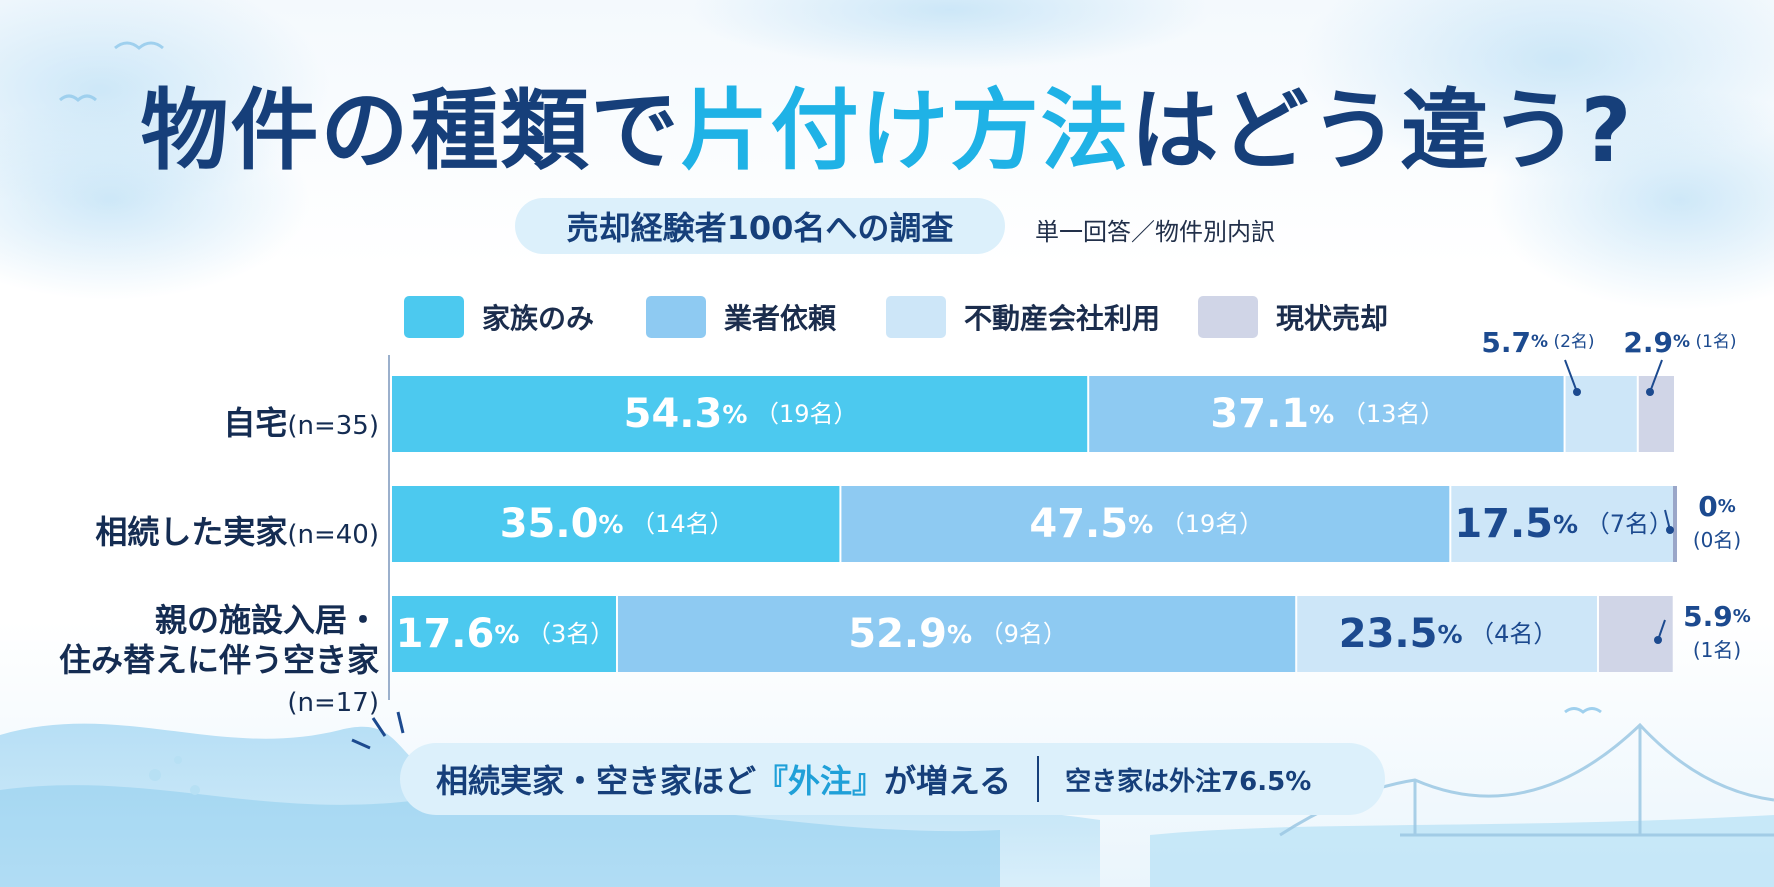 The image size is (1774, 887). I want to click on bar-inherited-house-realestate, so click(1562, 524).